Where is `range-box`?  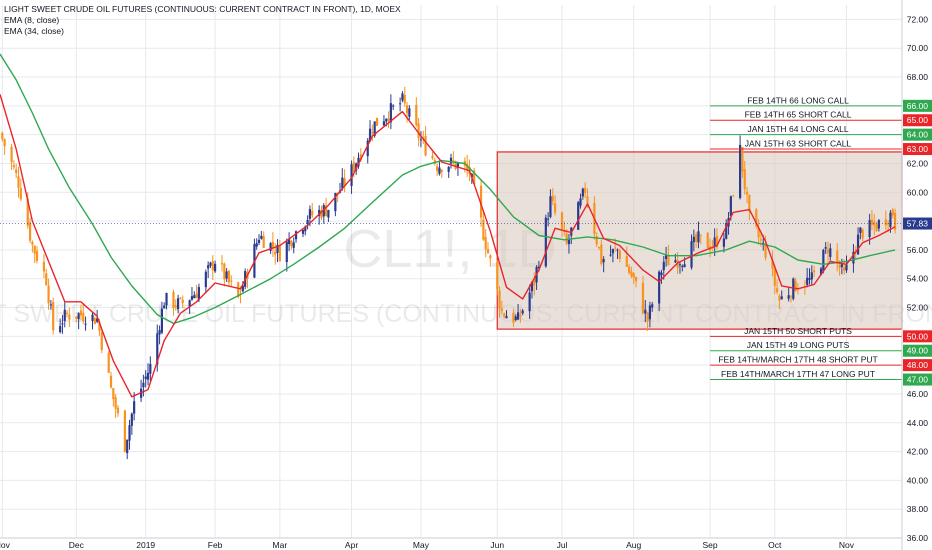
range-box is located at coordinates (699, 240).